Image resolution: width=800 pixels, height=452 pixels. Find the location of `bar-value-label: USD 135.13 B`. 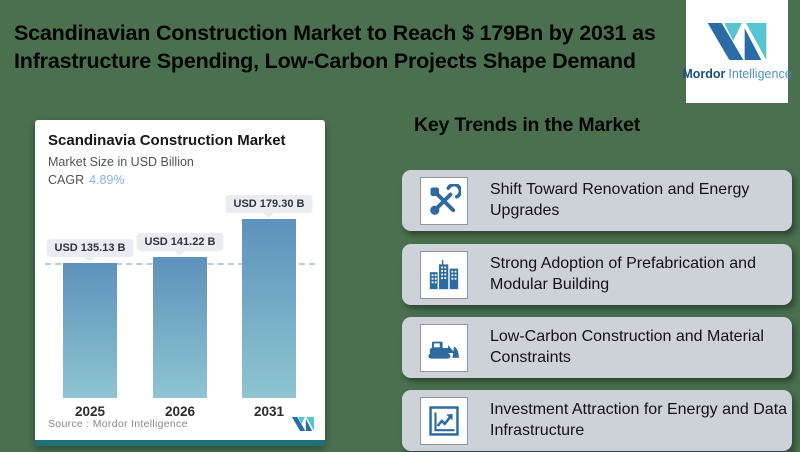

bar-value-label: USD 135.13 B is located at coordinates (90, 248).